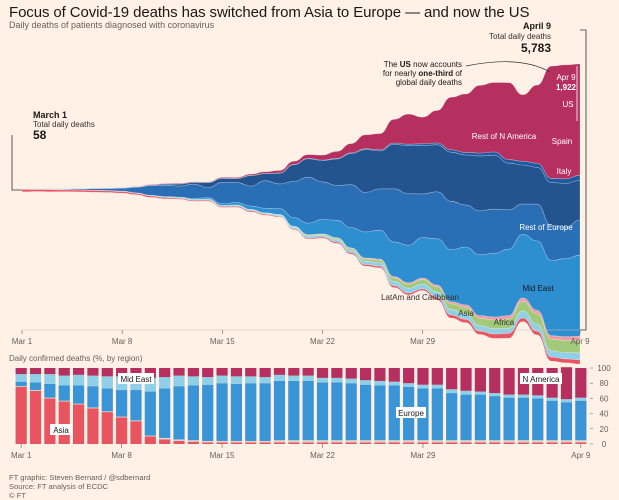 This screenshot has width=619, height=500. Describe the element at coordinates (566, 87) in the screenshot. I see `us-value: 1,922` at that location.